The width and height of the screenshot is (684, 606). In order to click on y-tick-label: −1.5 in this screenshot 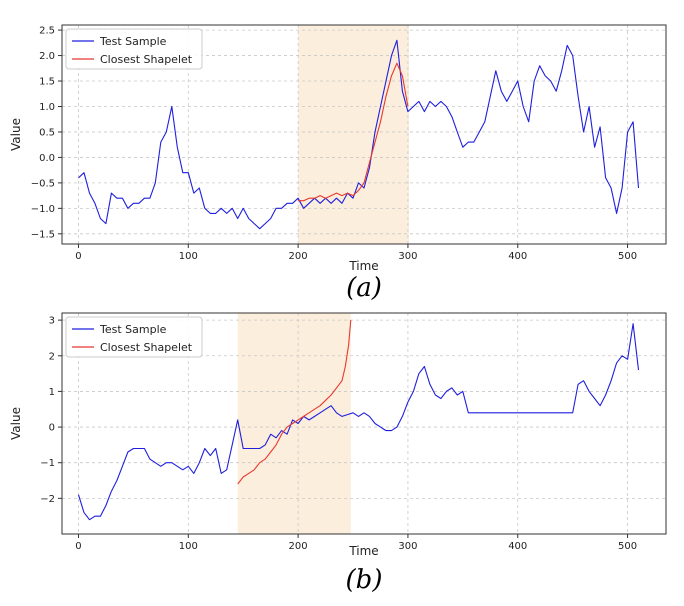, I will do `click(43, 234)`.